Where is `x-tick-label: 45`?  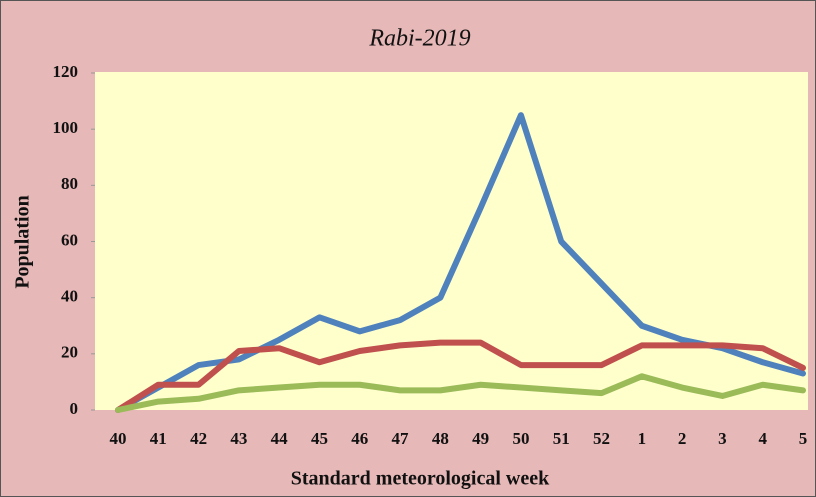
x-tick-label: 45 is located at coordinates (319, 438).